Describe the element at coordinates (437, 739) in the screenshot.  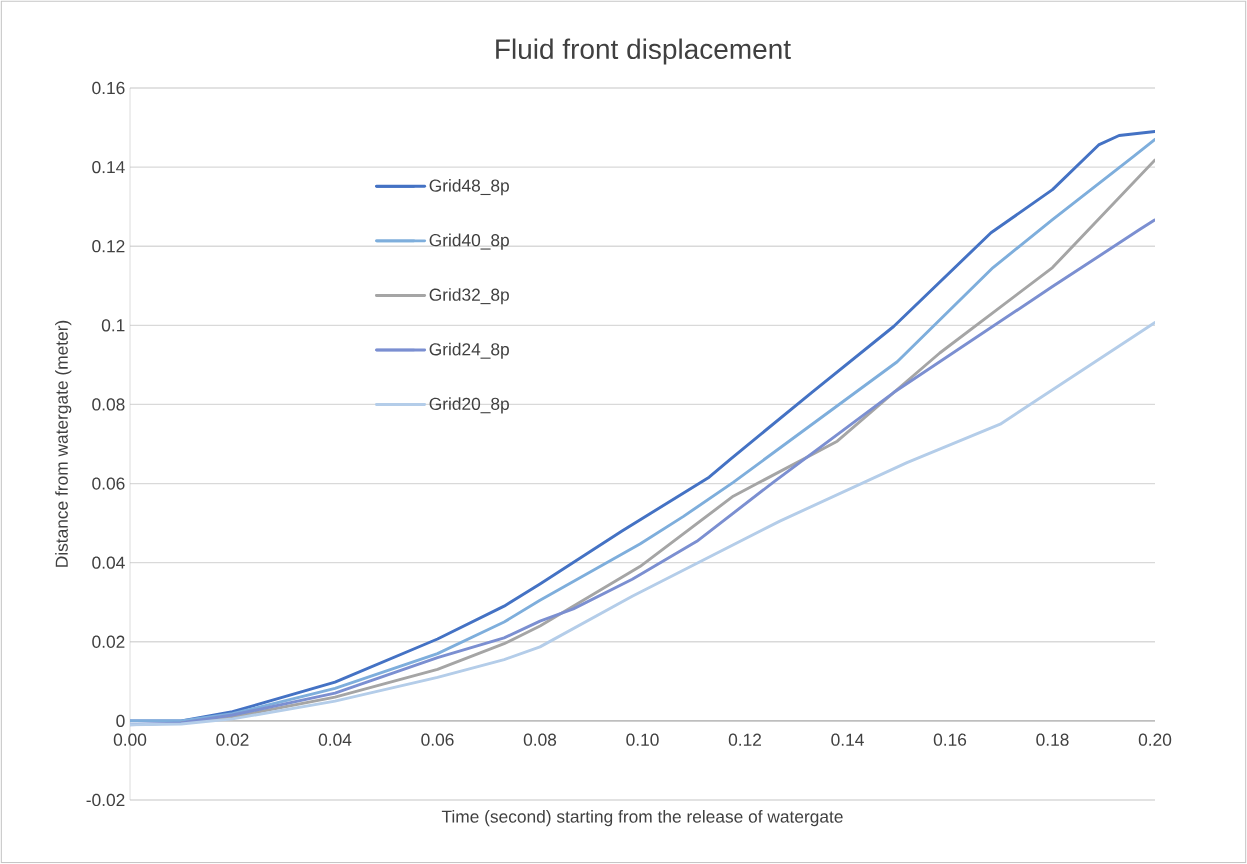
I see `x-tick-label: 0.06` at that location.